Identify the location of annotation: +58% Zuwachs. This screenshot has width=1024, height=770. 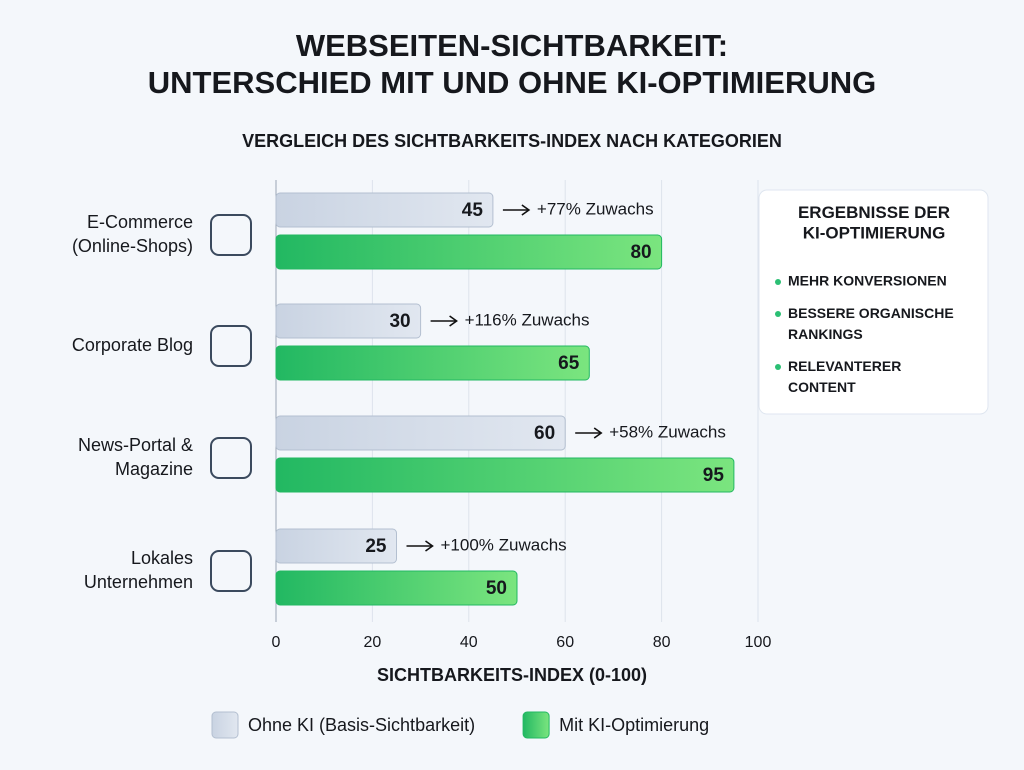
(667, 431).